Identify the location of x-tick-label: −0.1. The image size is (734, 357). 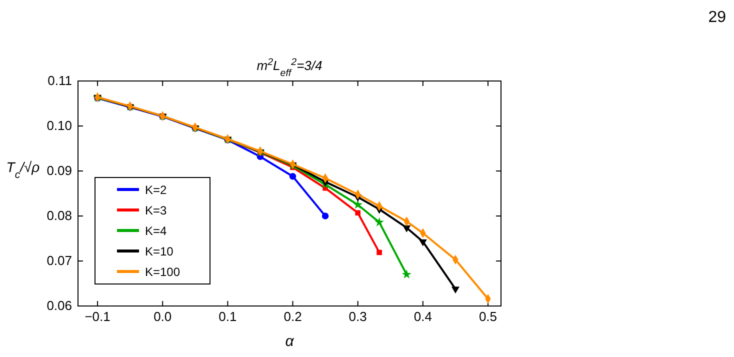
(97, 316).